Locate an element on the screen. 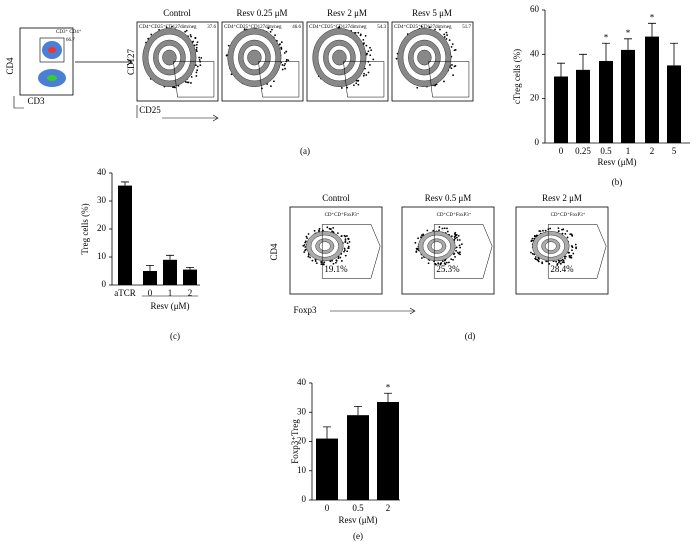 The height and width of the screenshot is (544, 699). plot-title: Resv 2 μM is located at coordinates (562, 198).